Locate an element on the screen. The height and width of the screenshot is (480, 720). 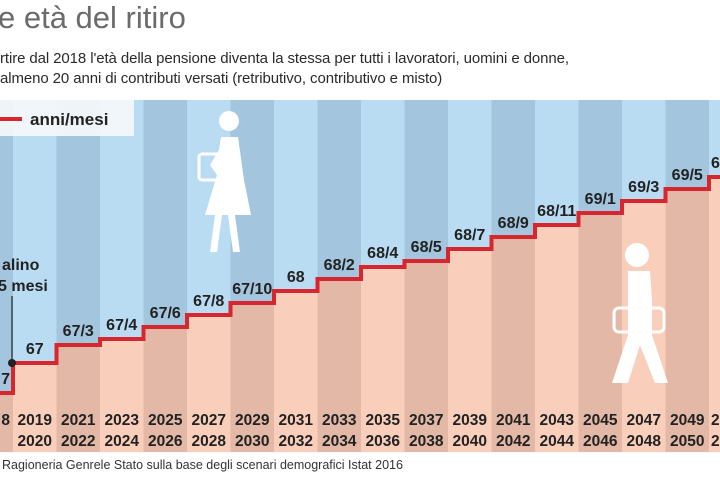
legend: anni/mesi is located at coordinates (67, 118).